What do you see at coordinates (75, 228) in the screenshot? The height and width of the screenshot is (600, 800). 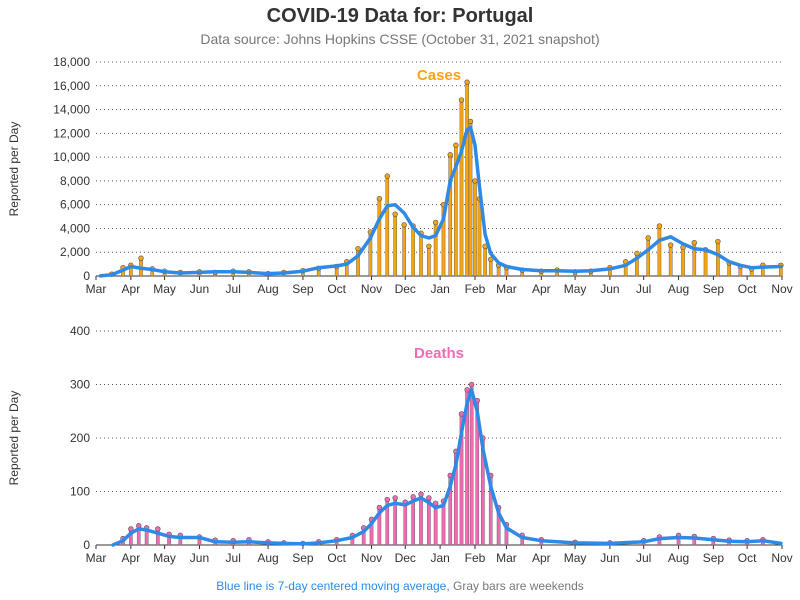 I see `y-tick-label: 4,000` at bounding box center [75, 228].